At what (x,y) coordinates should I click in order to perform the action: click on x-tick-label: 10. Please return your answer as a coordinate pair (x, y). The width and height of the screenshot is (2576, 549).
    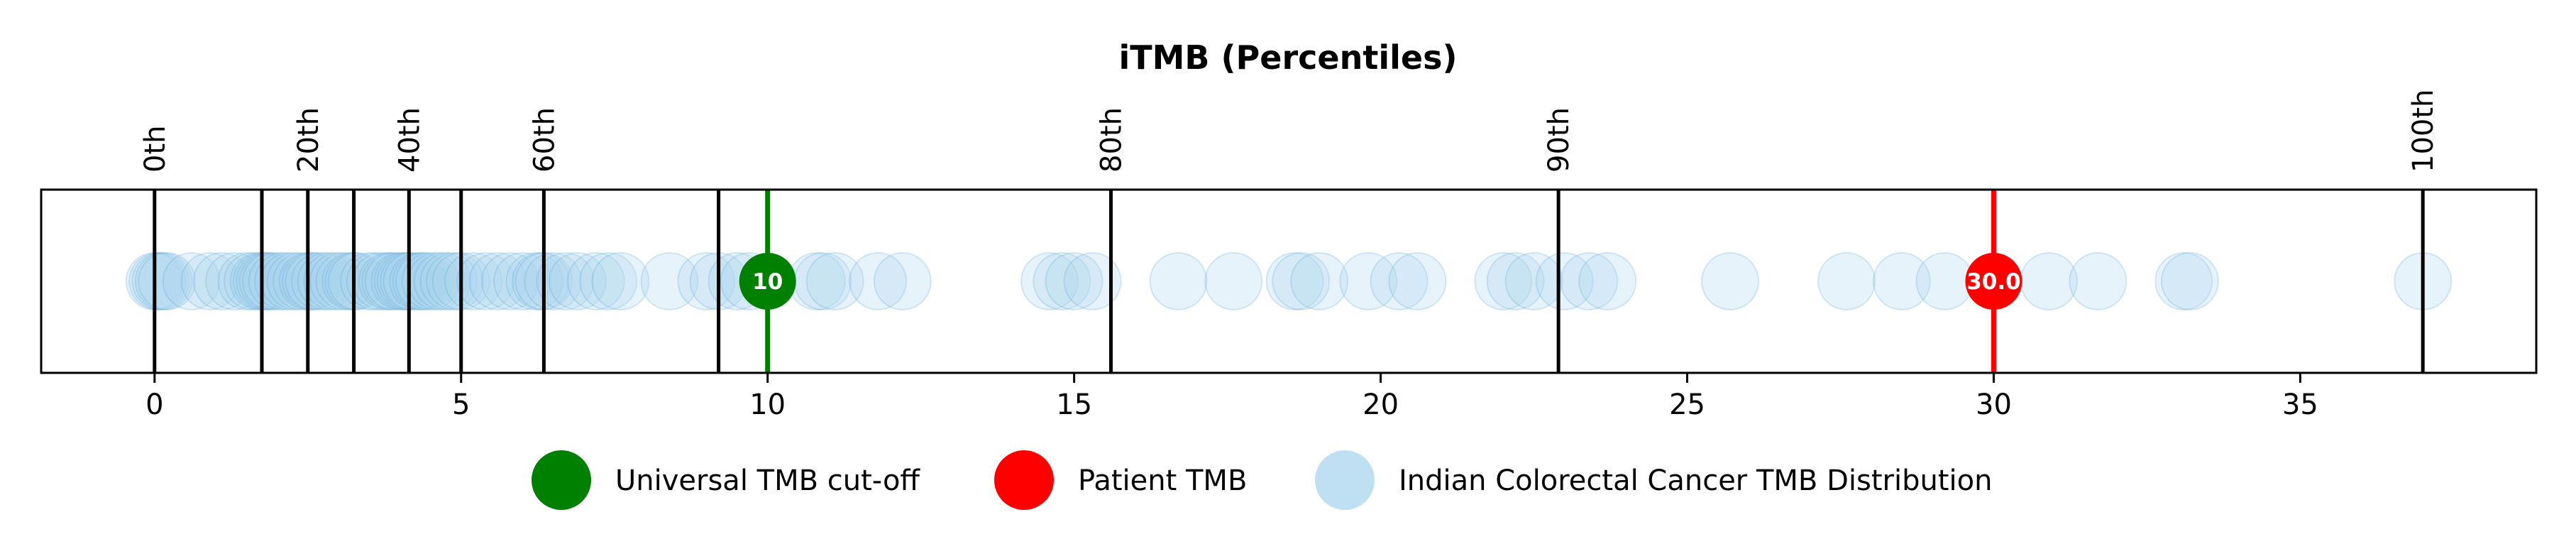
    Looking at the image, I should click on (767, 405).